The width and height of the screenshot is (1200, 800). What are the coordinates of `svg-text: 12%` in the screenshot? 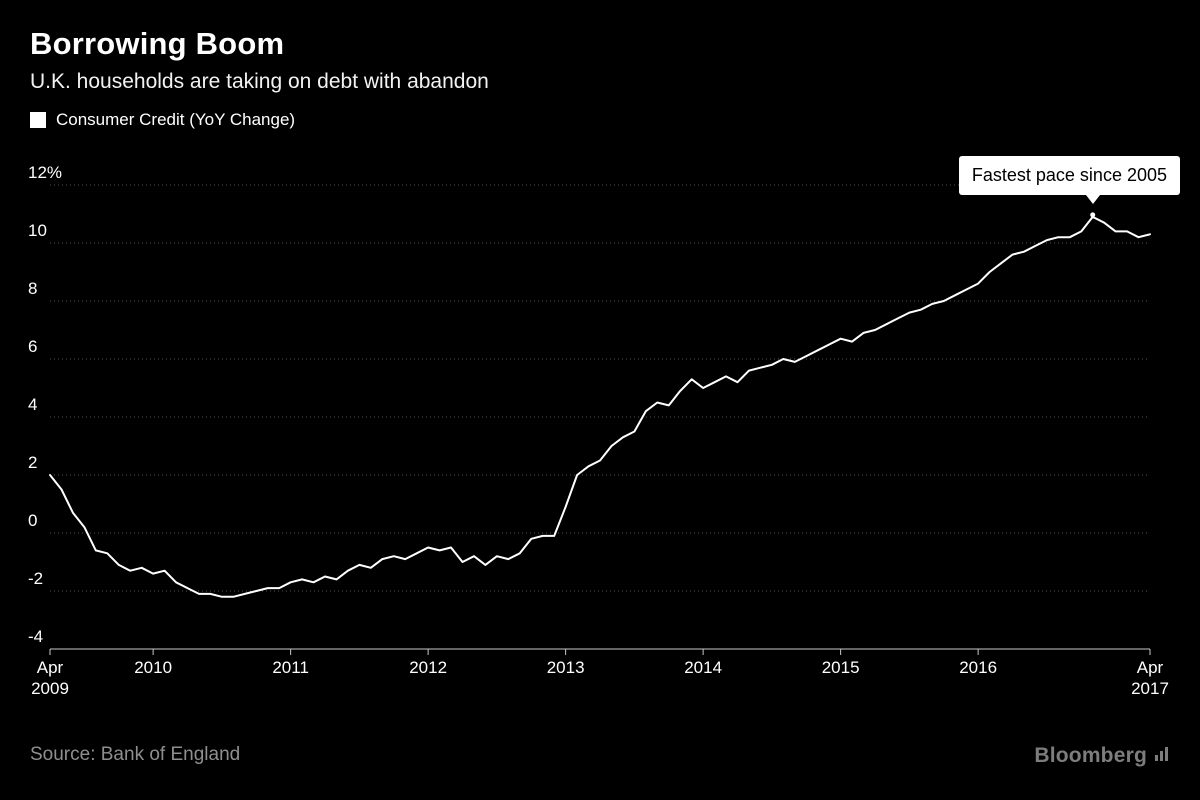 It's located at (45, 172).